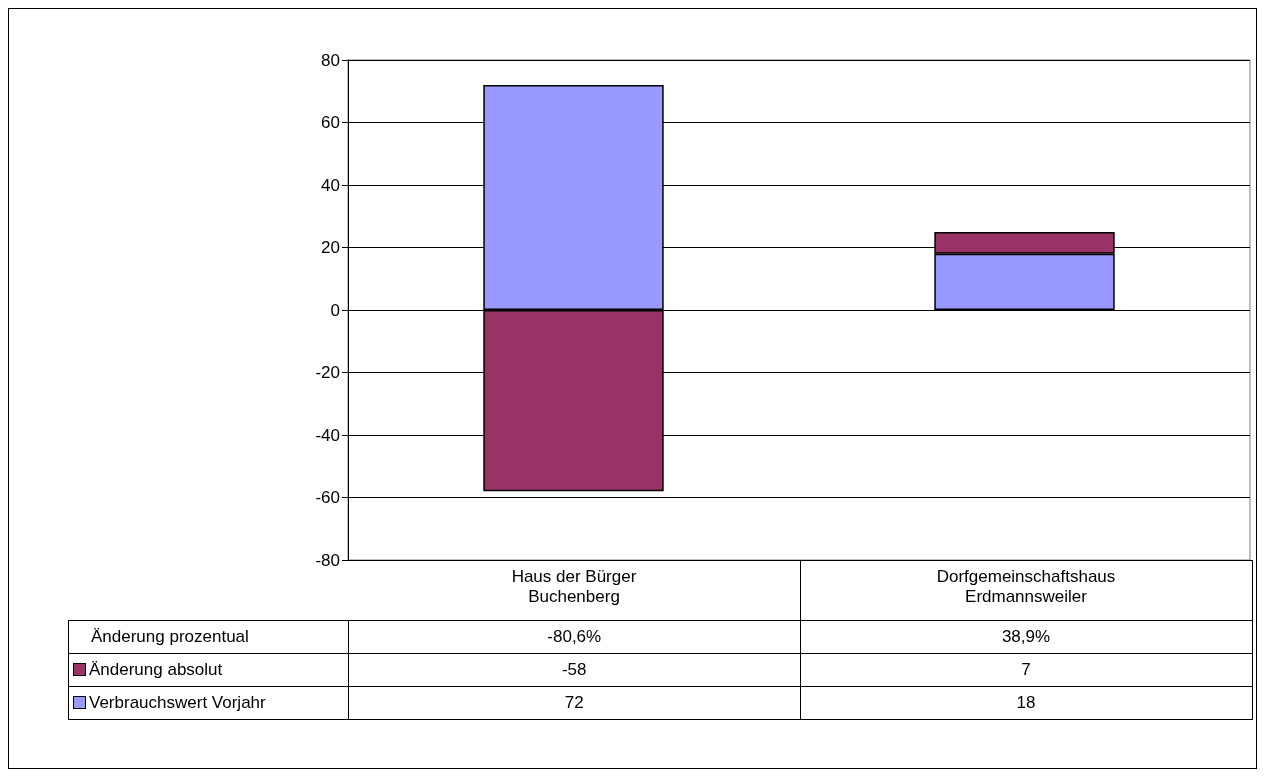  What do you see at coordinates (574, 703) in the screenshot?
I see `data-label: 72` at bounding box center [574, 703].